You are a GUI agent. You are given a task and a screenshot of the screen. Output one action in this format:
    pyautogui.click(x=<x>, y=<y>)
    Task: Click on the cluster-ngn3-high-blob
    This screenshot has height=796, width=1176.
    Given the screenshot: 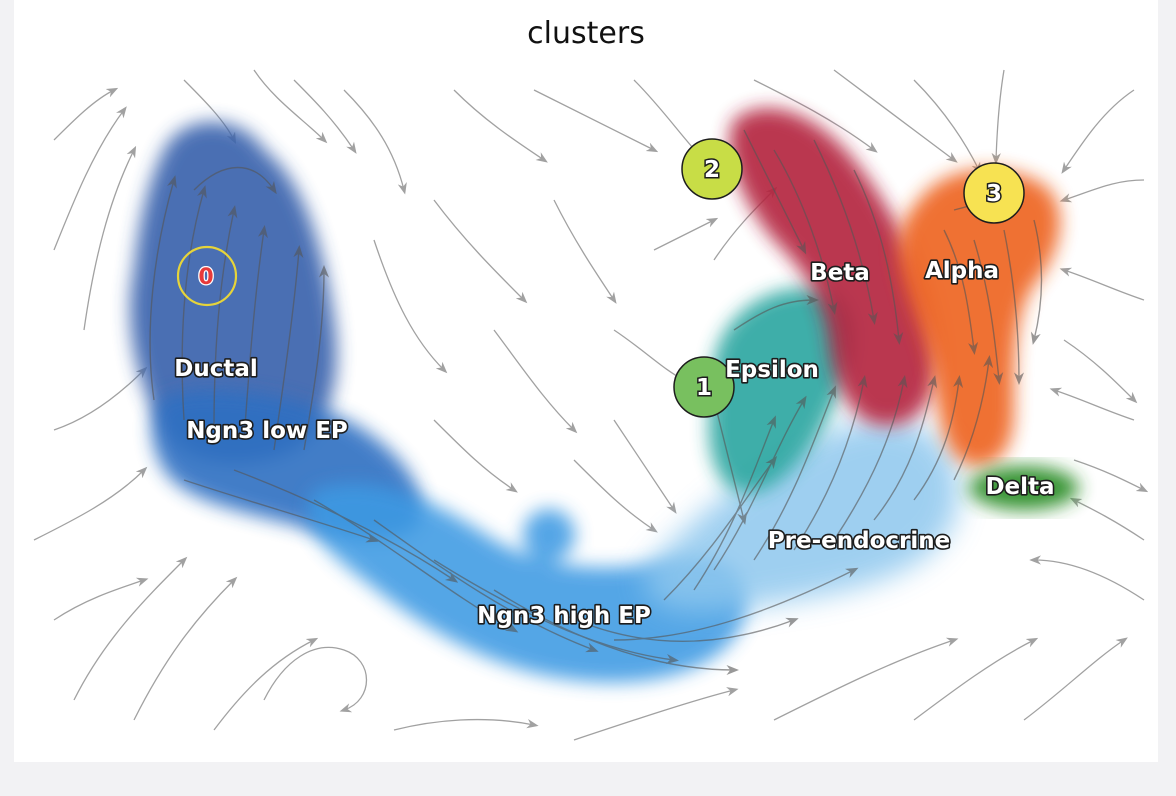 What is the action you would take?
    pyautogui.click(x=527, y=583)
    